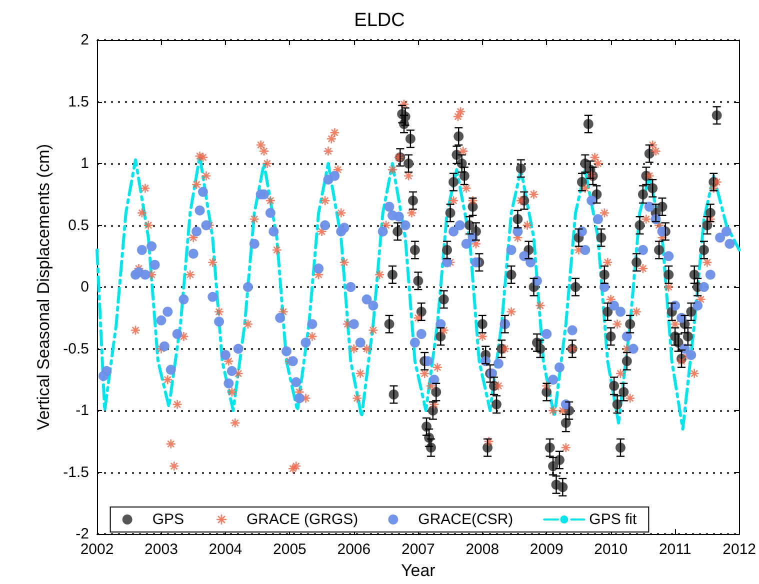 Image resolution: width=759 pixels, height=584 pixels. I want to click on y-tick-label: -1, so click(82, 411).